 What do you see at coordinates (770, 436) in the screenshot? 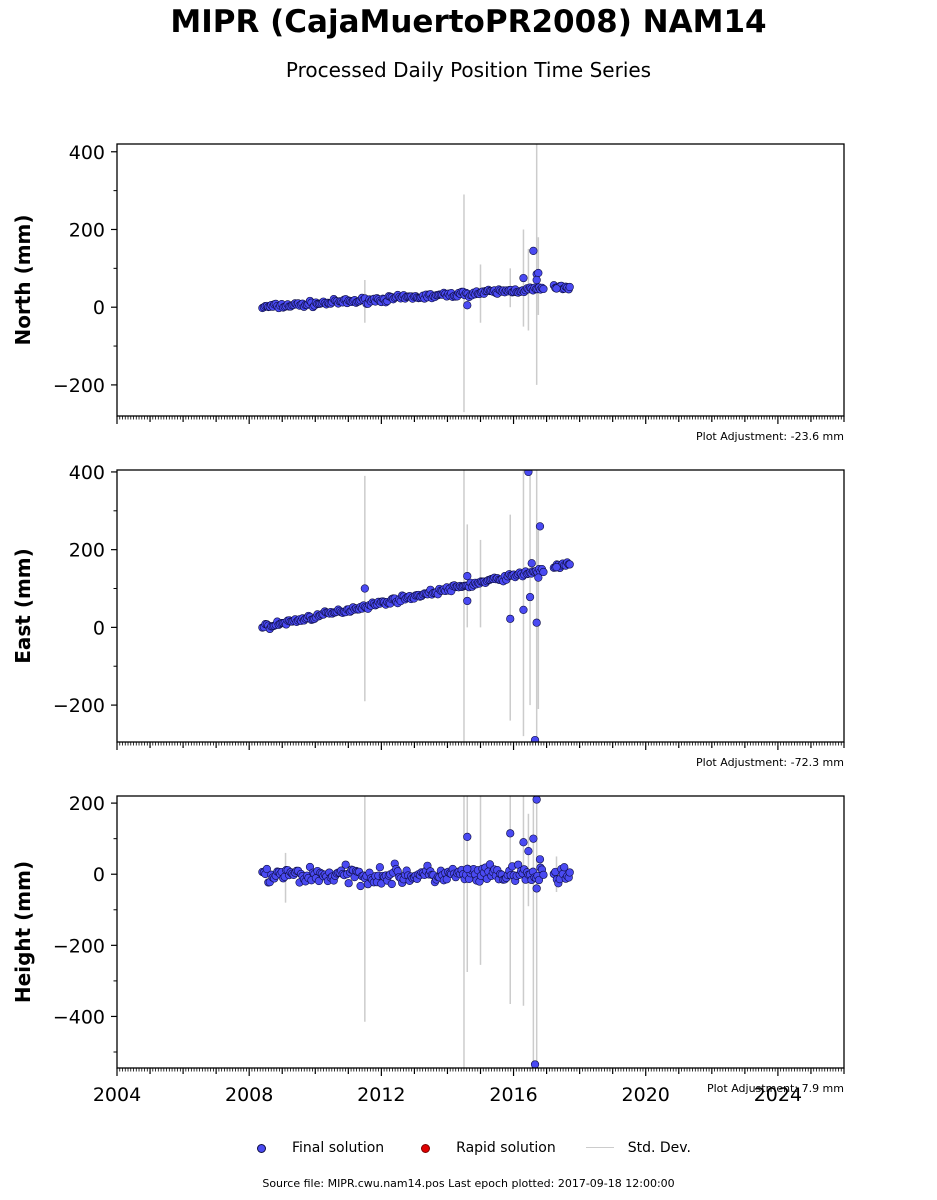
I see `plot-adjustment: Plot Adjustment: -23.6 mm` at bounding box center [770, 436].